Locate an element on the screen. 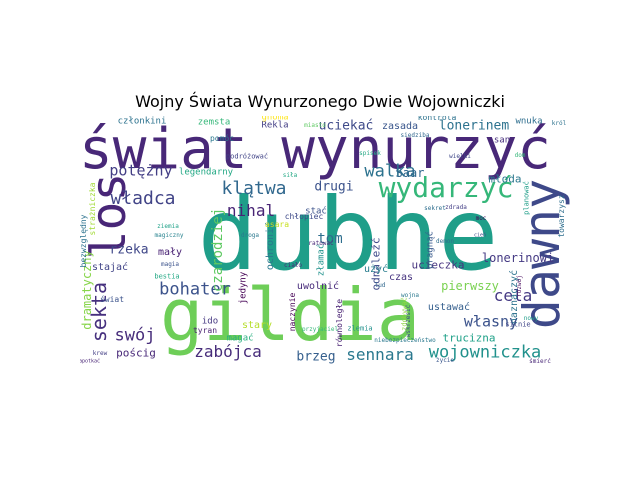  cloud-word: san is located at coordinates (502, 140).